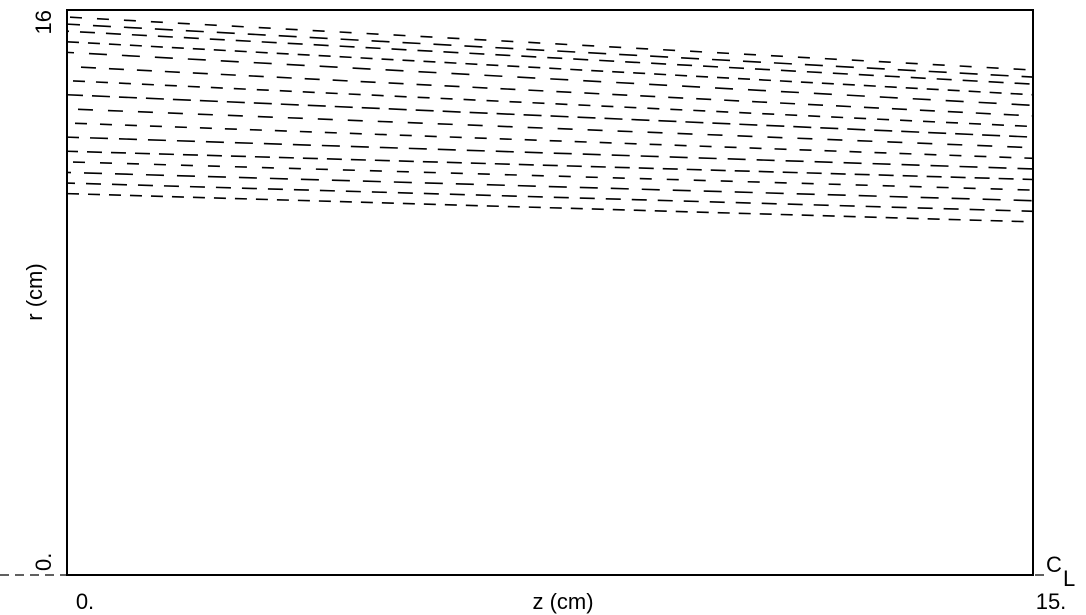 The image size is (1086, 615). I want to click on y-axis-label: r (cm), so click(34, 291).